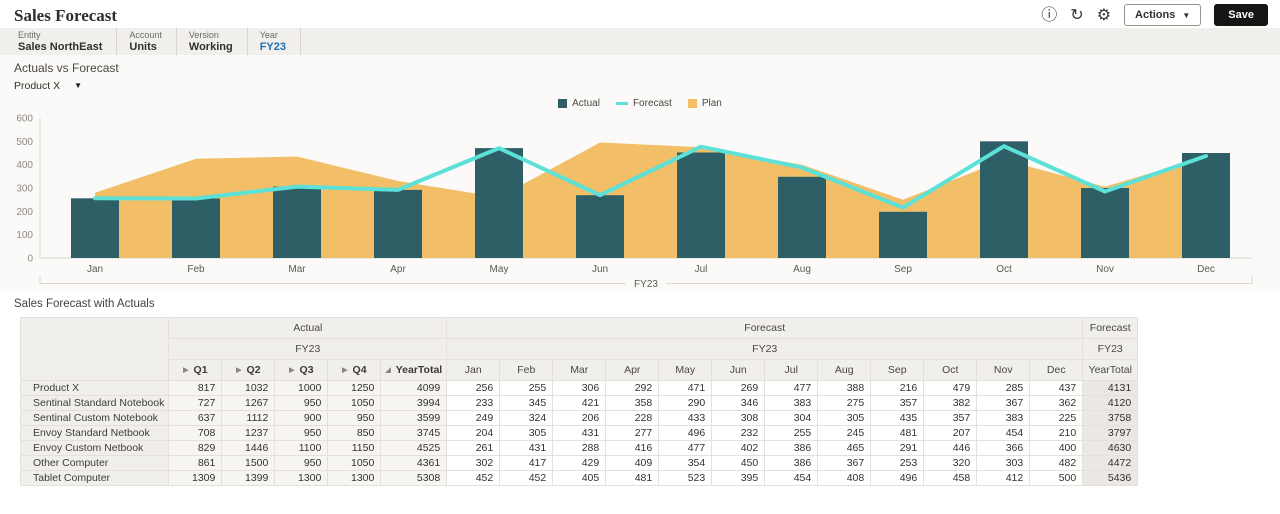  I want to click on grid-cell: 3758, so click(1110, 418).